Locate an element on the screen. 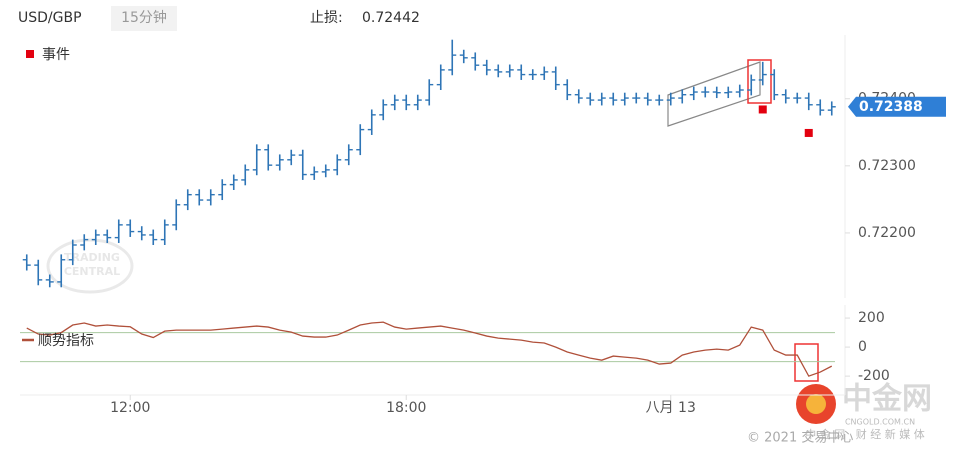 The width and height of the screenshot is (954, 453). trading-central-logo: TRADING CENTRAL is located at coordinates (90, 266).